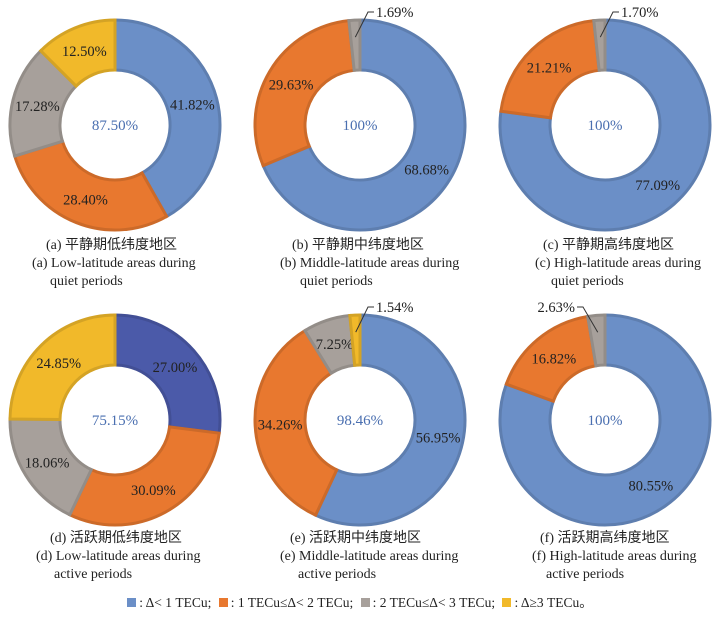  Describe the element at coordinates (507, 603) in the screenshot. I see `legend-swatch-ge3` at that location.